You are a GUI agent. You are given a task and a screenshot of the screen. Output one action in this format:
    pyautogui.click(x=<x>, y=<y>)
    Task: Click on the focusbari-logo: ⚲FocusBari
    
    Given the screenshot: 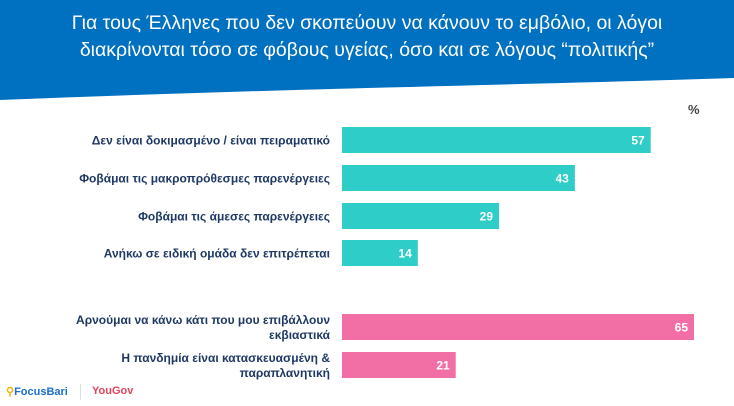 What is the action you would take?
    pyautogui.click(x=37, y=392)
    